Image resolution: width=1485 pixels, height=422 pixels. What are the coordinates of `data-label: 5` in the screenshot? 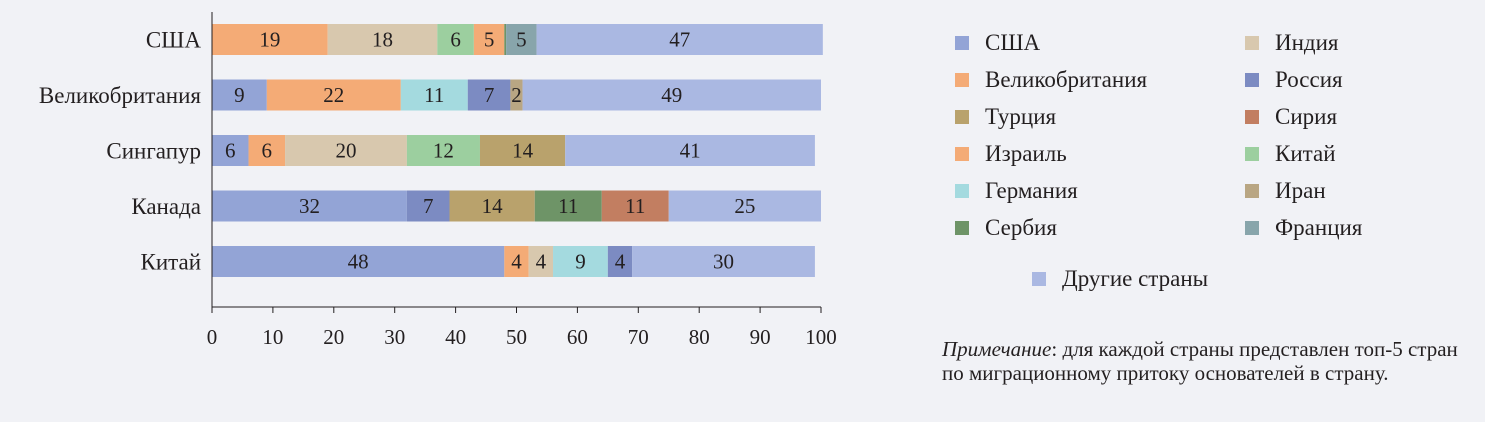 It's located at (521, 40).